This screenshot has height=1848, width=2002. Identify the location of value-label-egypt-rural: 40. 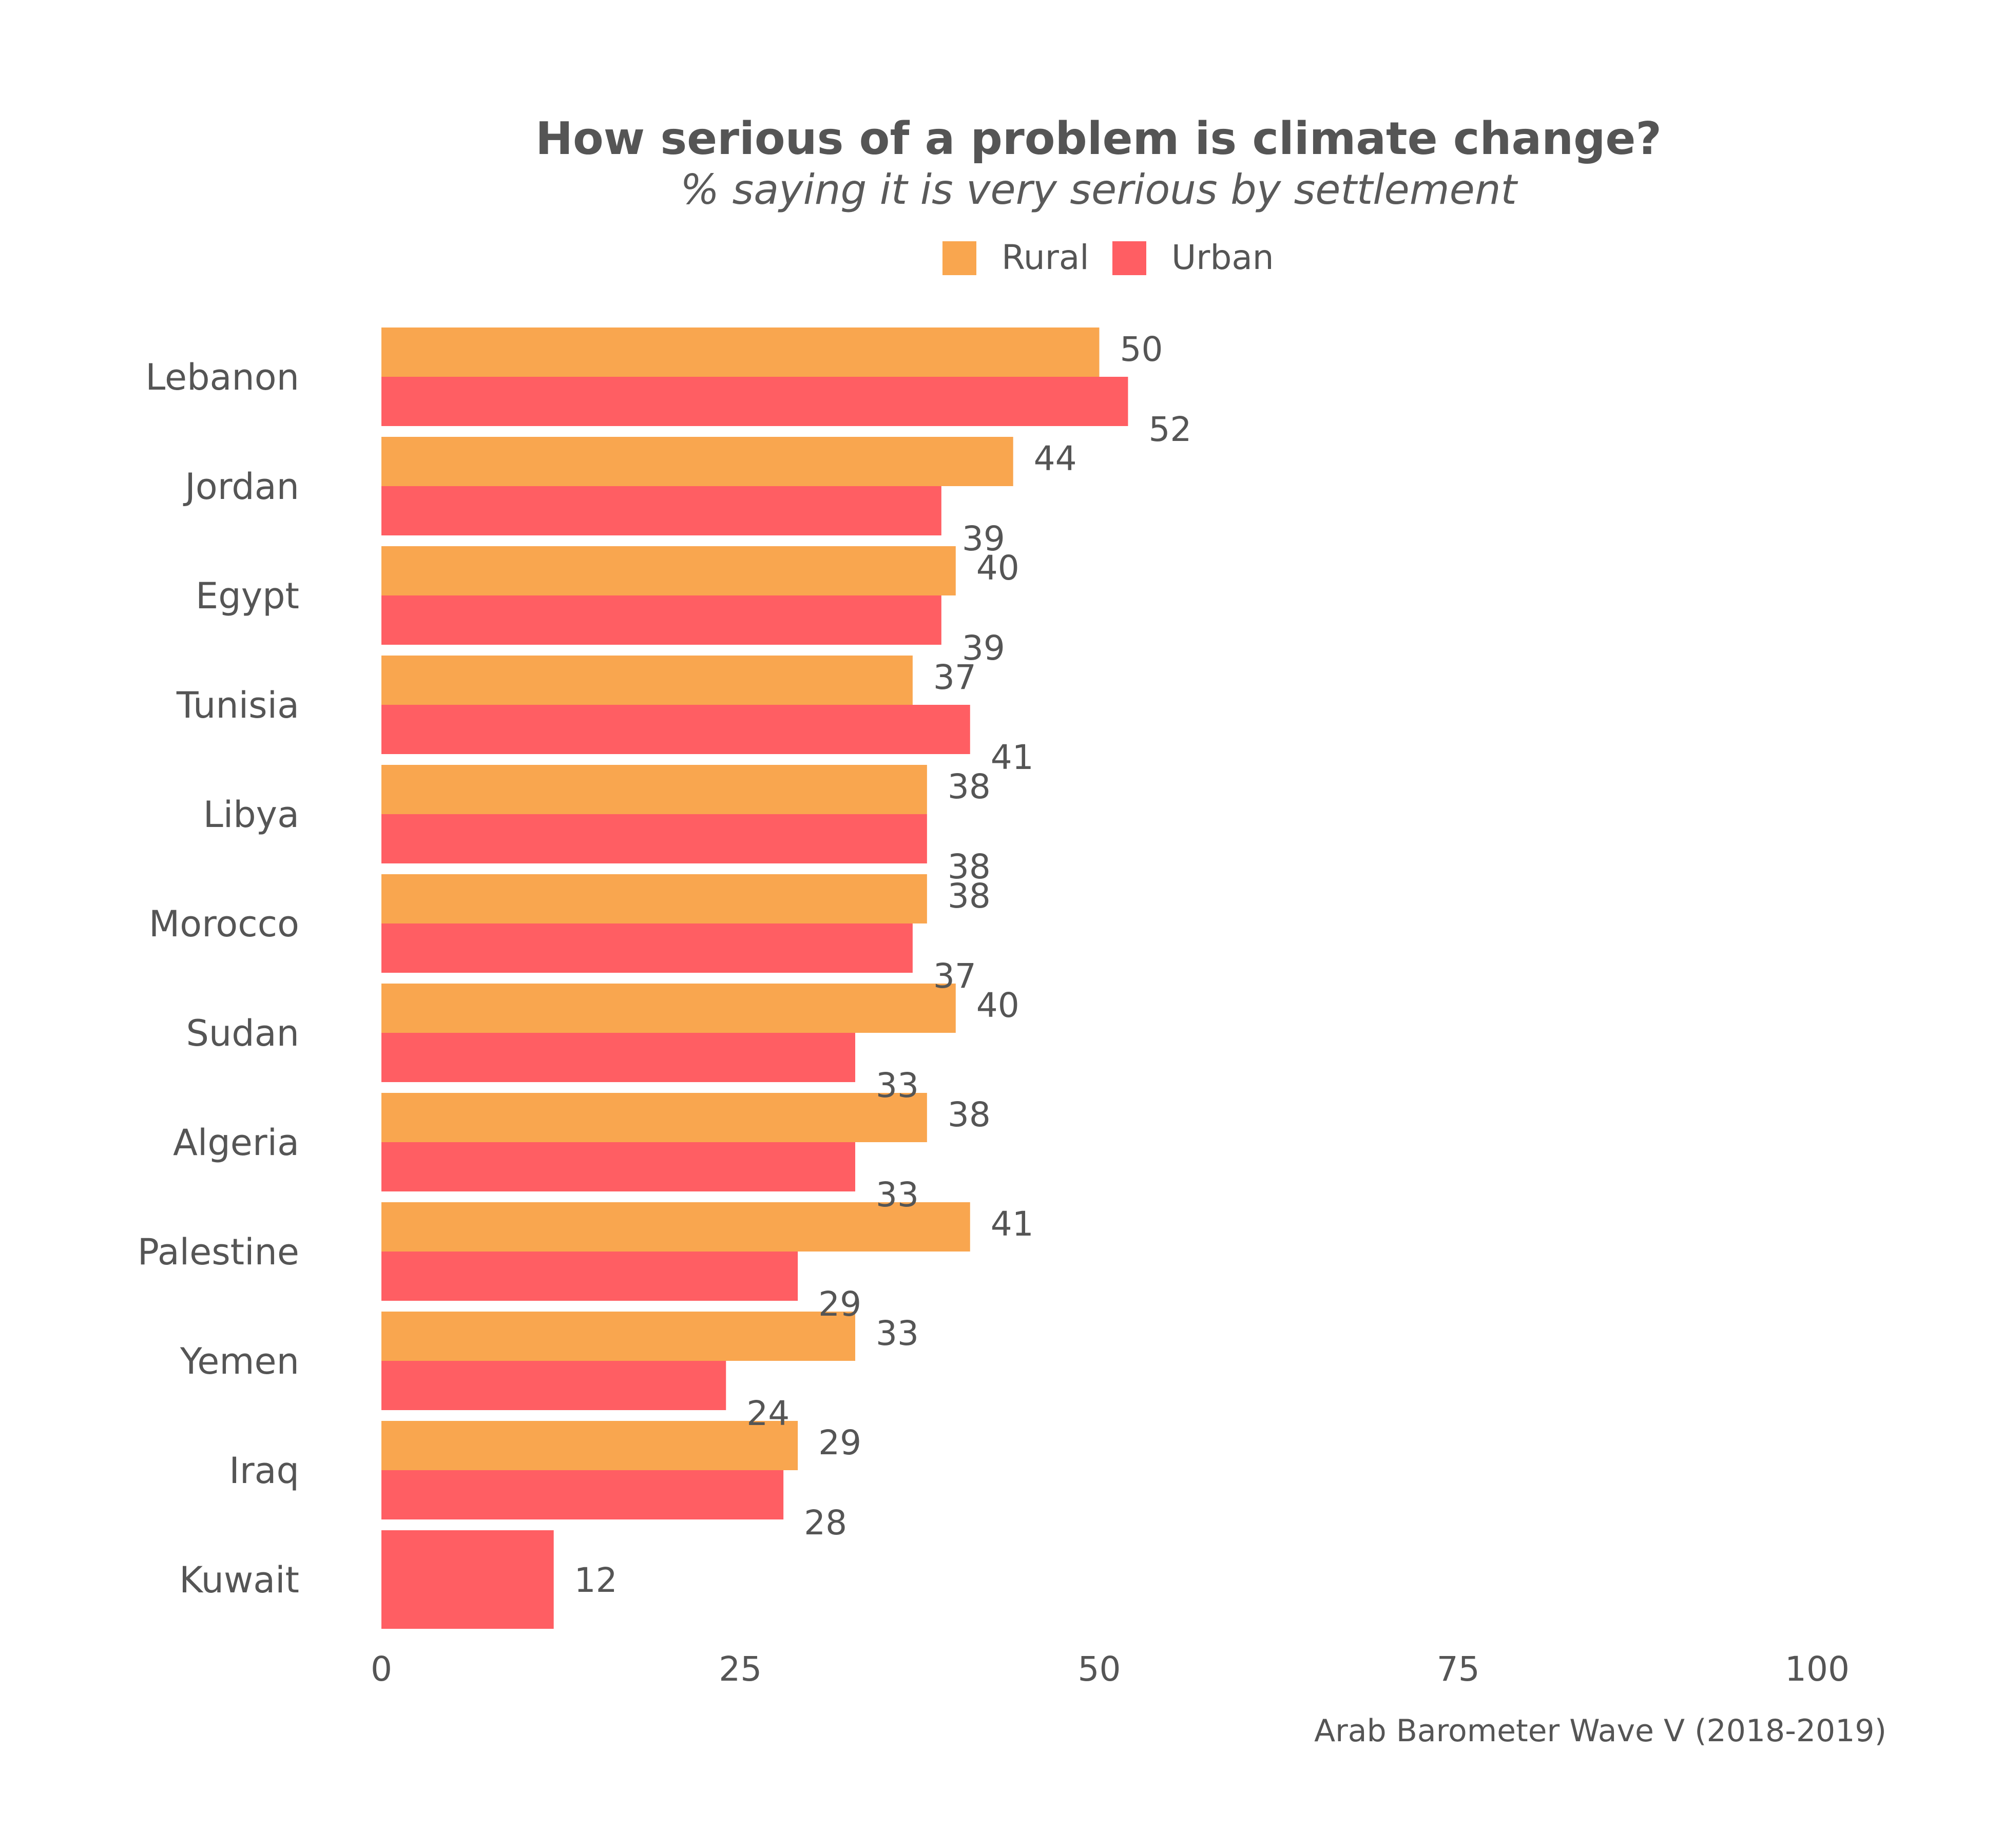
(997, 568).